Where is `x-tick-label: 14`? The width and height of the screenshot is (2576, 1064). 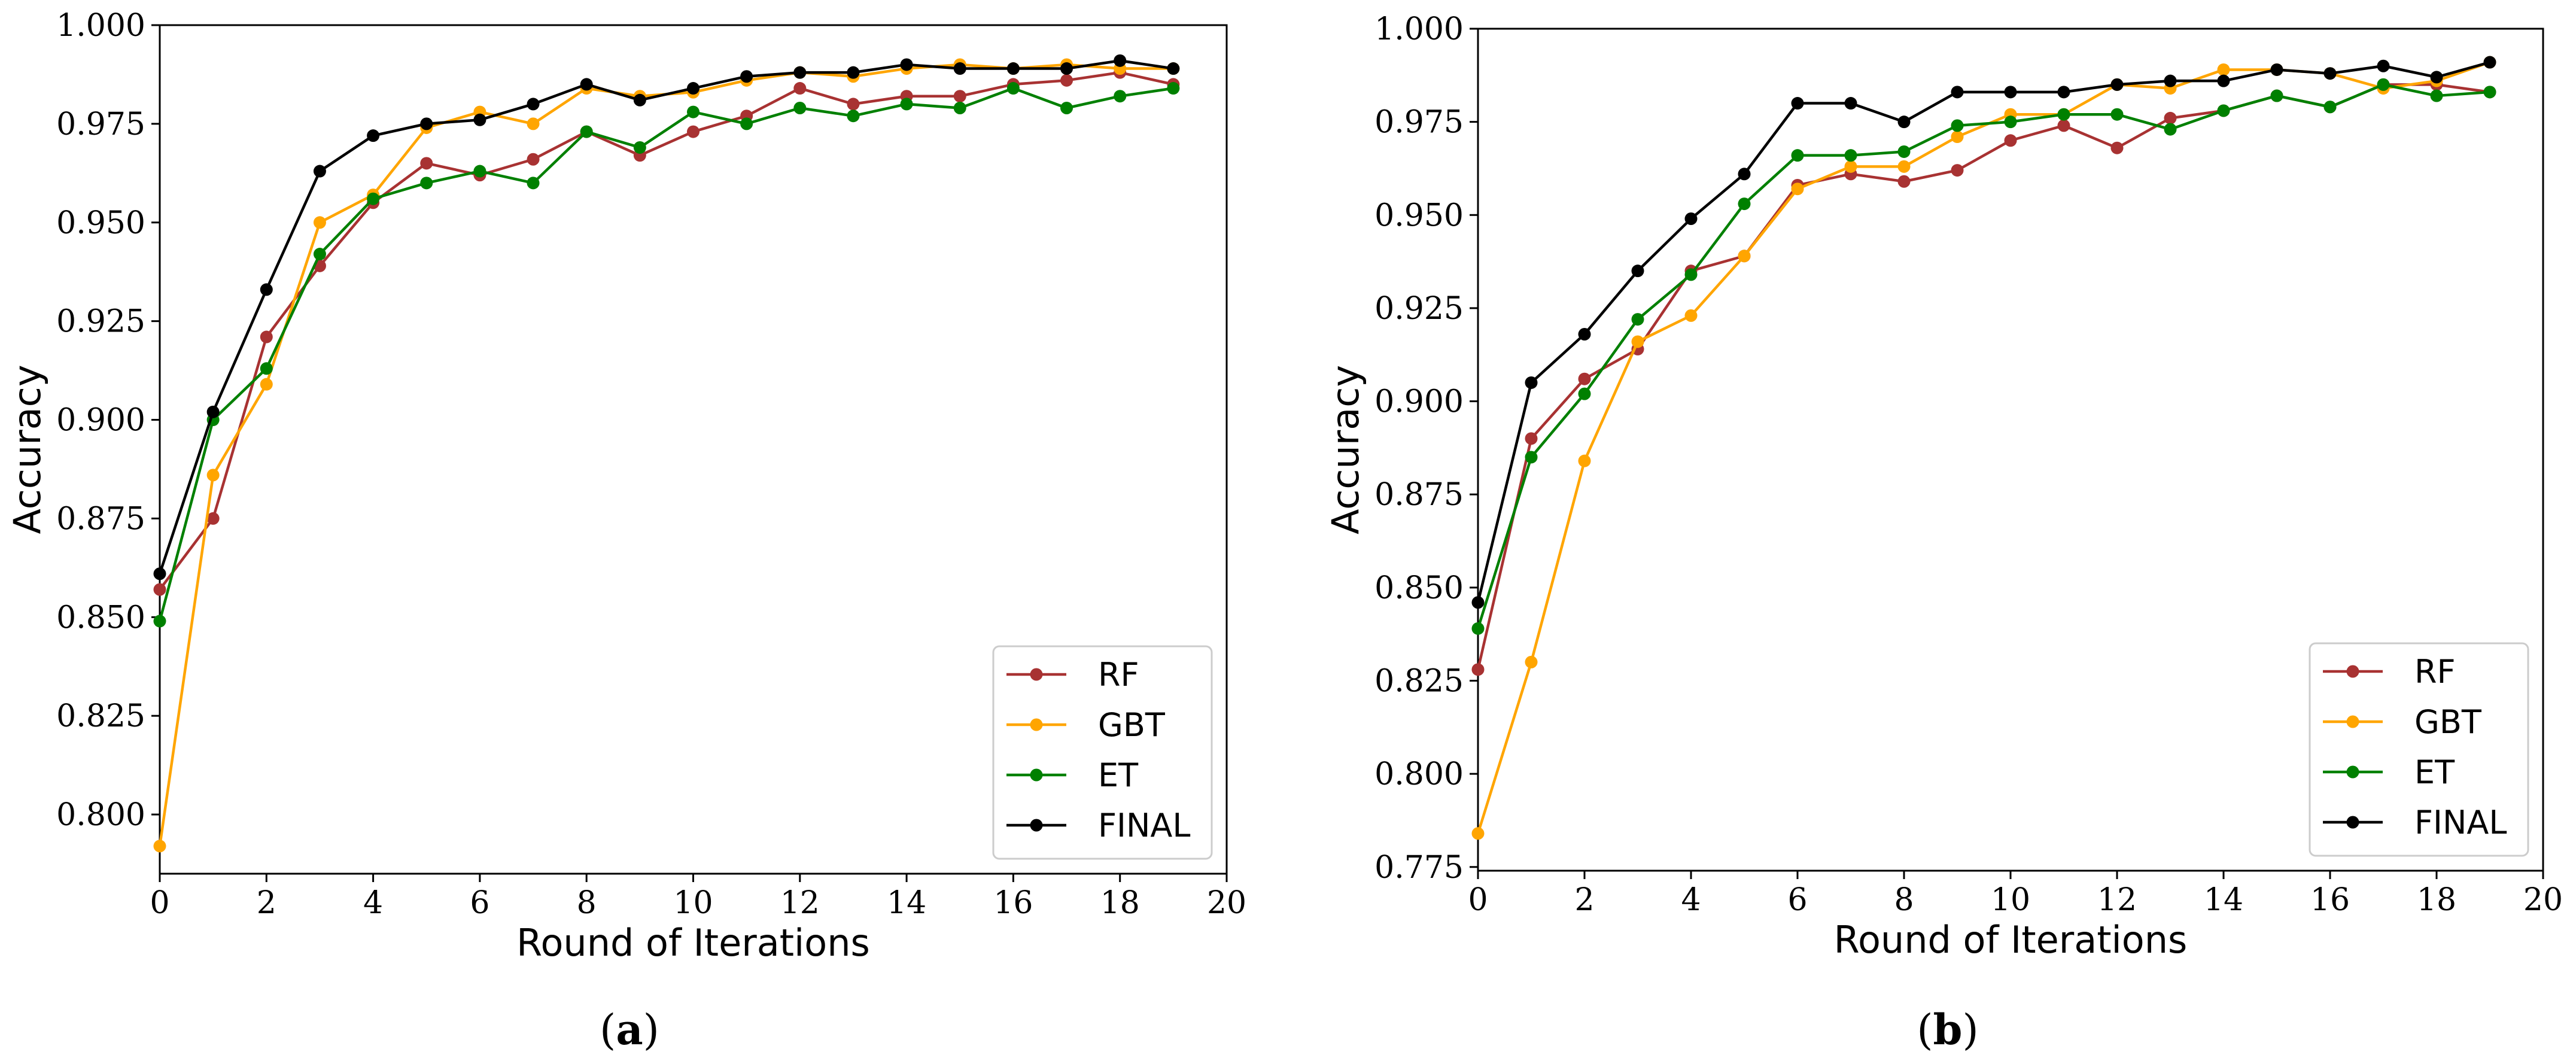
x-tick-label: 14 is located at coordinates (2223, 900).